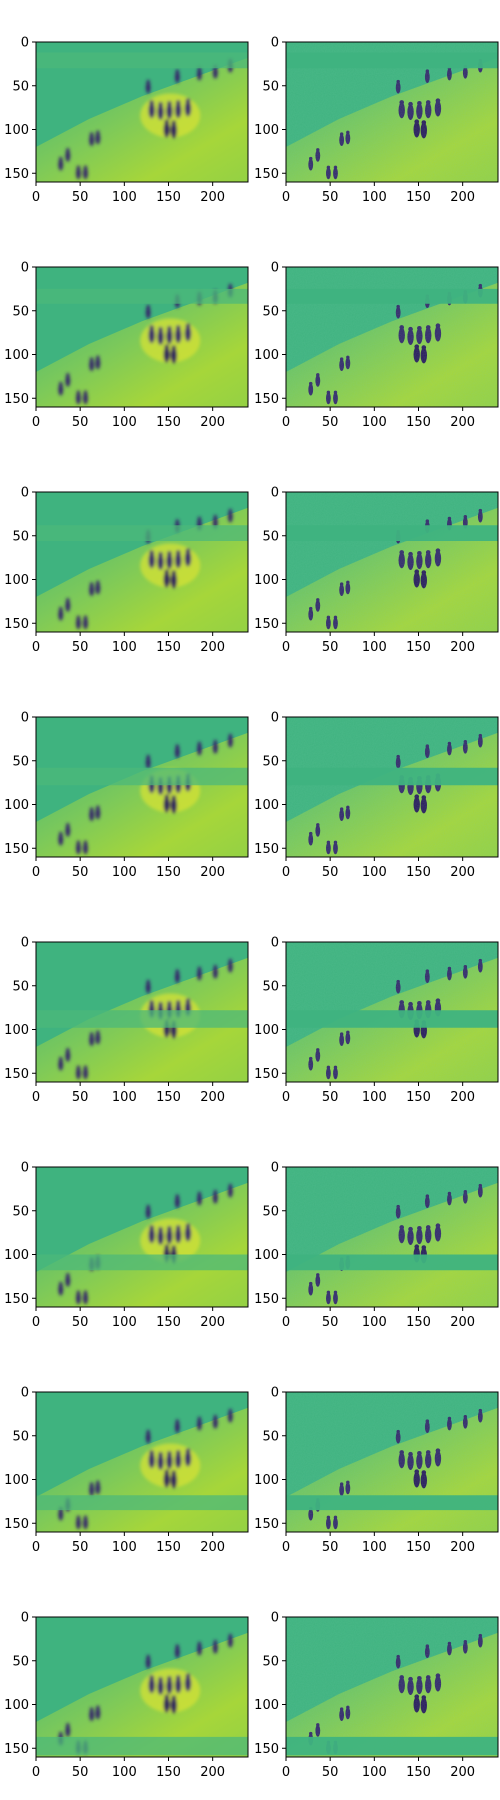 The image size is (500, 1800). I want to click on panel-r6-c1: 0 50 100 150 200 0 50 100 150, so click(126, 1245).